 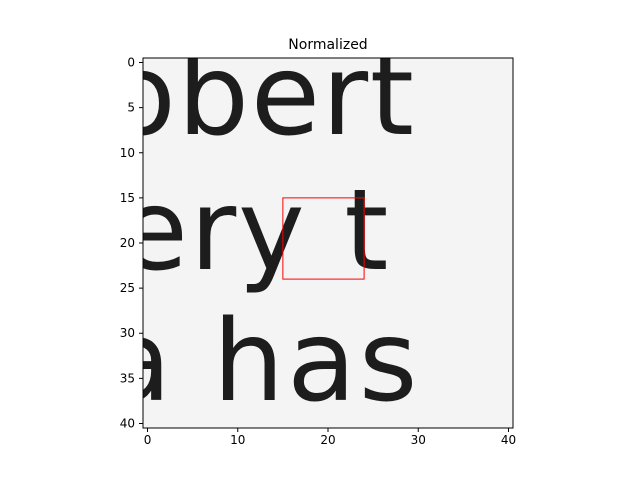 I want to click on y-tick-label: 15, so click(x=127, y=198).